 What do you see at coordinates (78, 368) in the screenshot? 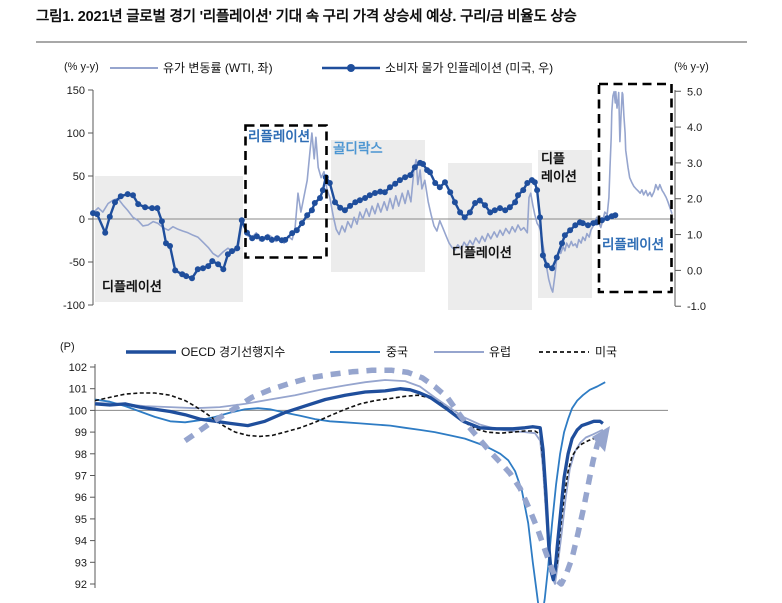
I see `bottom-tick-label: 102` at bounding box center [78, 368].